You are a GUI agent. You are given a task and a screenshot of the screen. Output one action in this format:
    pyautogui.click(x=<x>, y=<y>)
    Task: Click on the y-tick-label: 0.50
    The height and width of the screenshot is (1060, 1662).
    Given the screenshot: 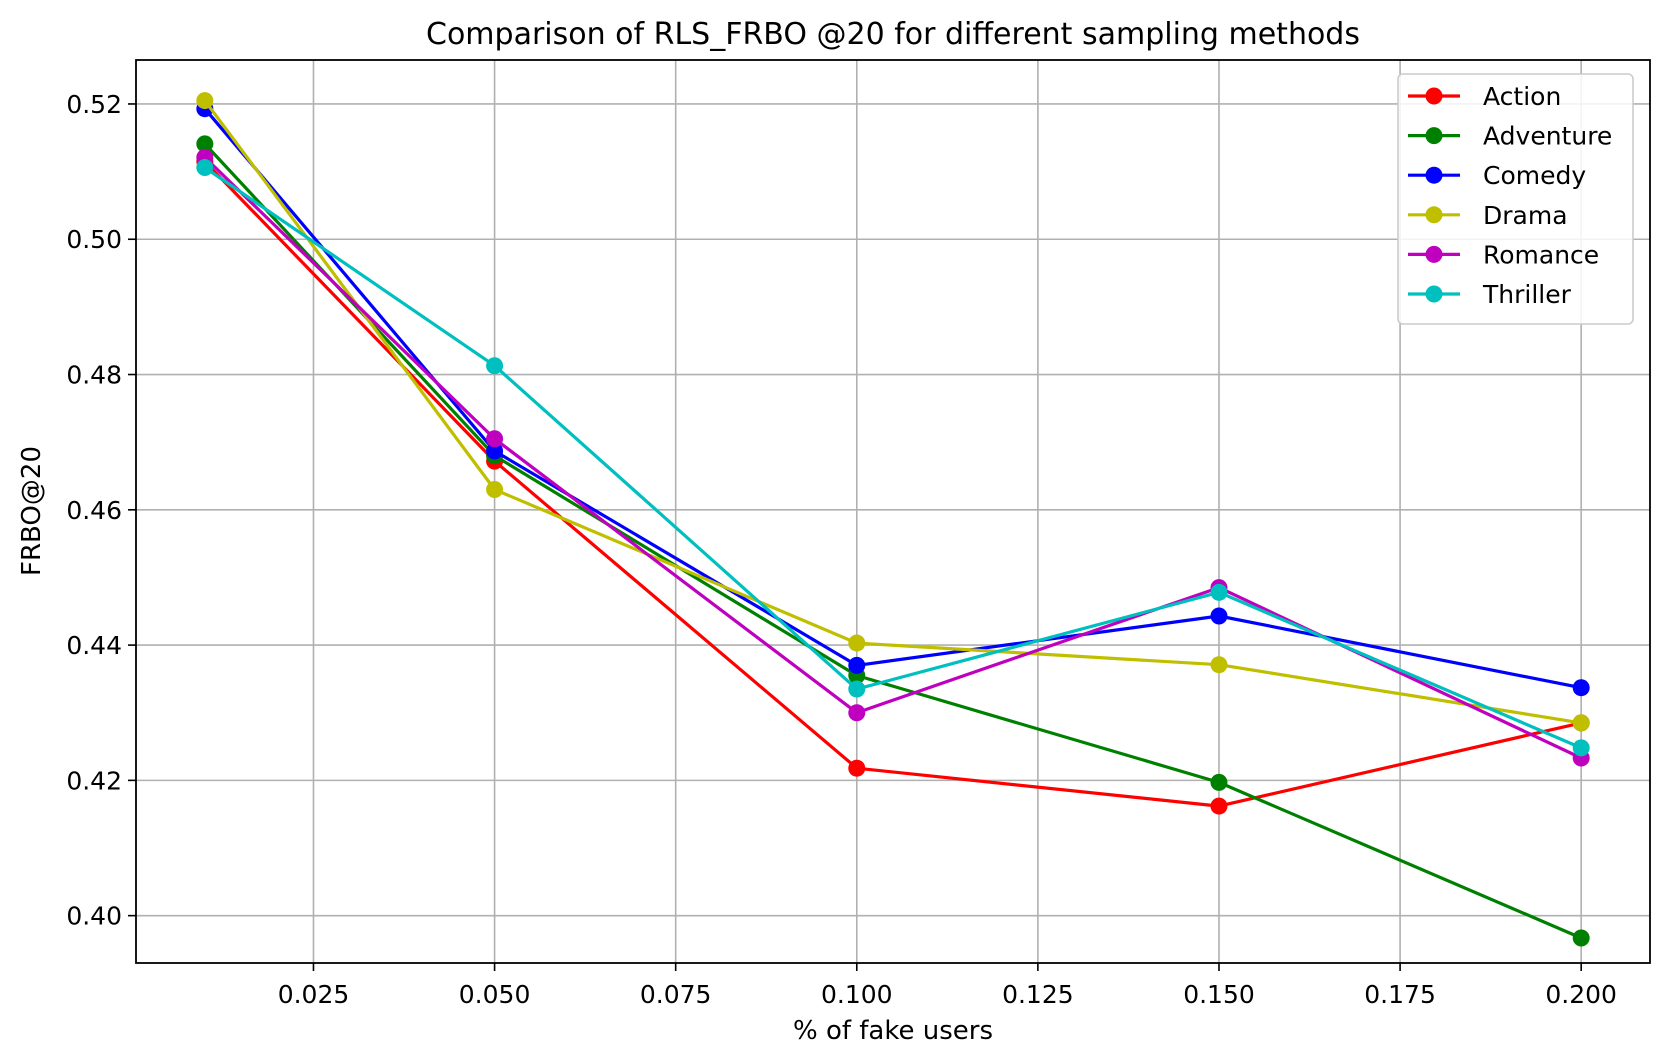 What is the action you would take?
    pyautogui.click(x=94, y=239)
    